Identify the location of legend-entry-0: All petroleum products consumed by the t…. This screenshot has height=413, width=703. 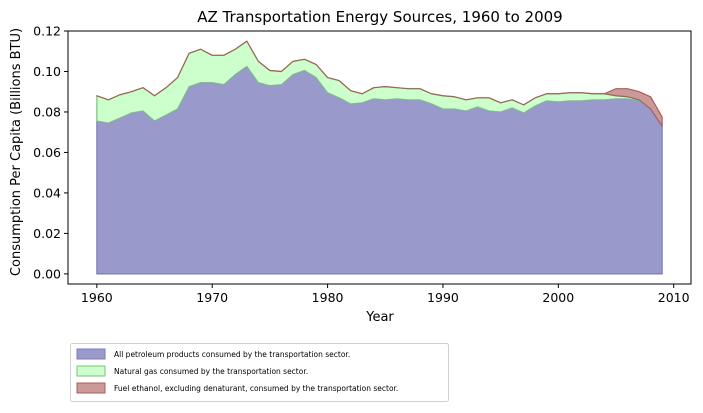
(232, 354).